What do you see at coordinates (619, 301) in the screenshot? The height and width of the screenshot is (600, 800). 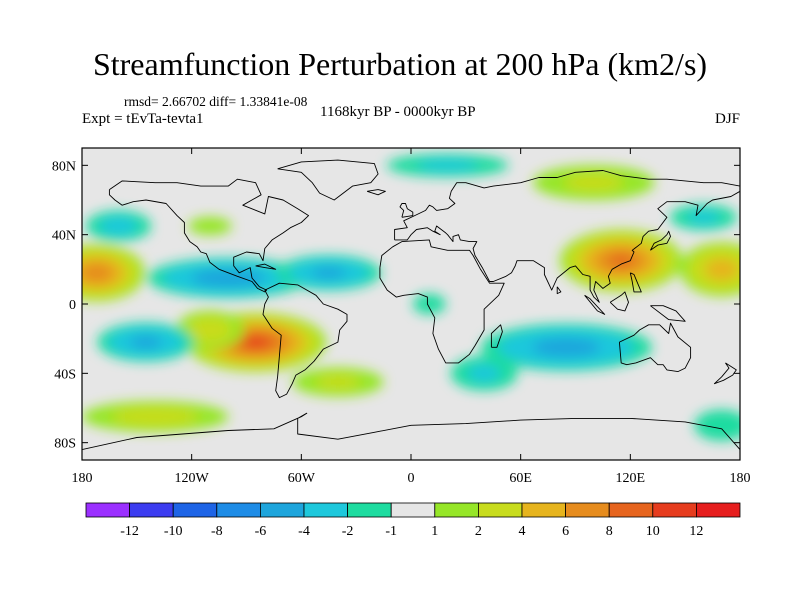 I see `coastline-borneo` at bounding box center [619, 301].